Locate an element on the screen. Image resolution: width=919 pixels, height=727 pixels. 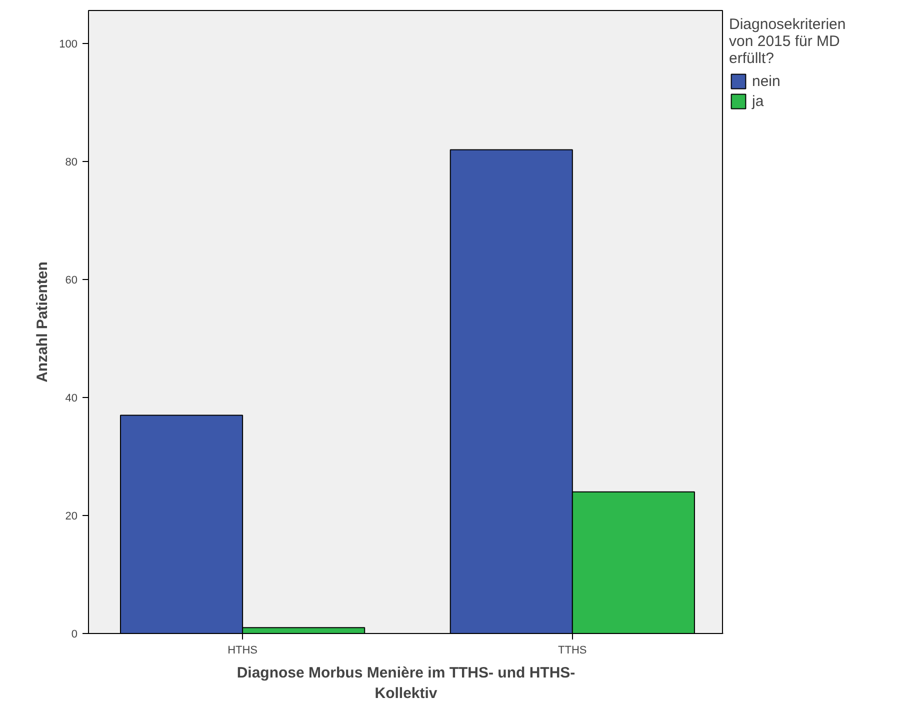
x-axis-title: Diagnose Morbus Menière im TTHS- und HTHS-Kollektiv is located at coordinates (406, 683).